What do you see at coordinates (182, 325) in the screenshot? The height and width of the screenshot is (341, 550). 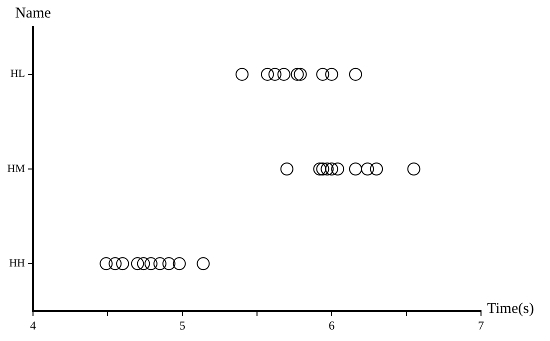 I see `x-tick-label: 5` at bounding box center [182, 325].